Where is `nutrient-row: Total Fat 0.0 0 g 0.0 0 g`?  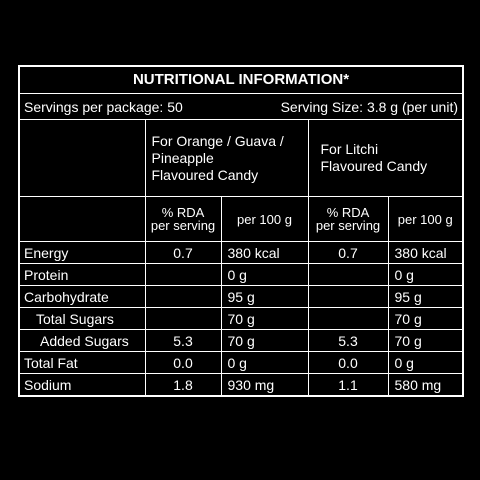 nutrient-row: Total Fat 0.0 0 g 0.0 0 g is located at coordinates (241, 362).